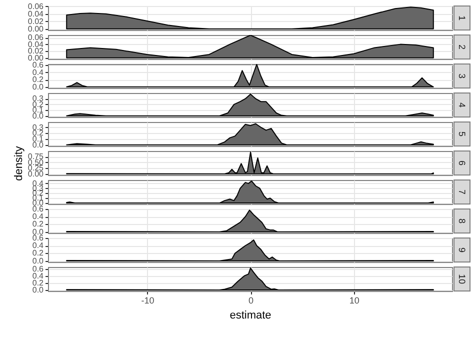 This screenshot has width=474, height=338. What do you see at coordinates (462, 279) in the screenshot?
I see `text: 10` at bounding box center [462, 279].